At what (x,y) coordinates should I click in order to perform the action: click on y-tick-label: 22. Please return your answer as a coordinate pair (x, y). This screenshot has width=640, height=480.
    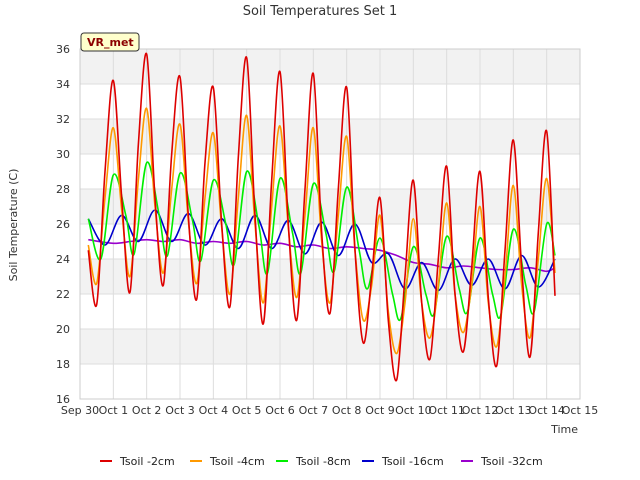
    Looking at the image, I should click on (63, 294).